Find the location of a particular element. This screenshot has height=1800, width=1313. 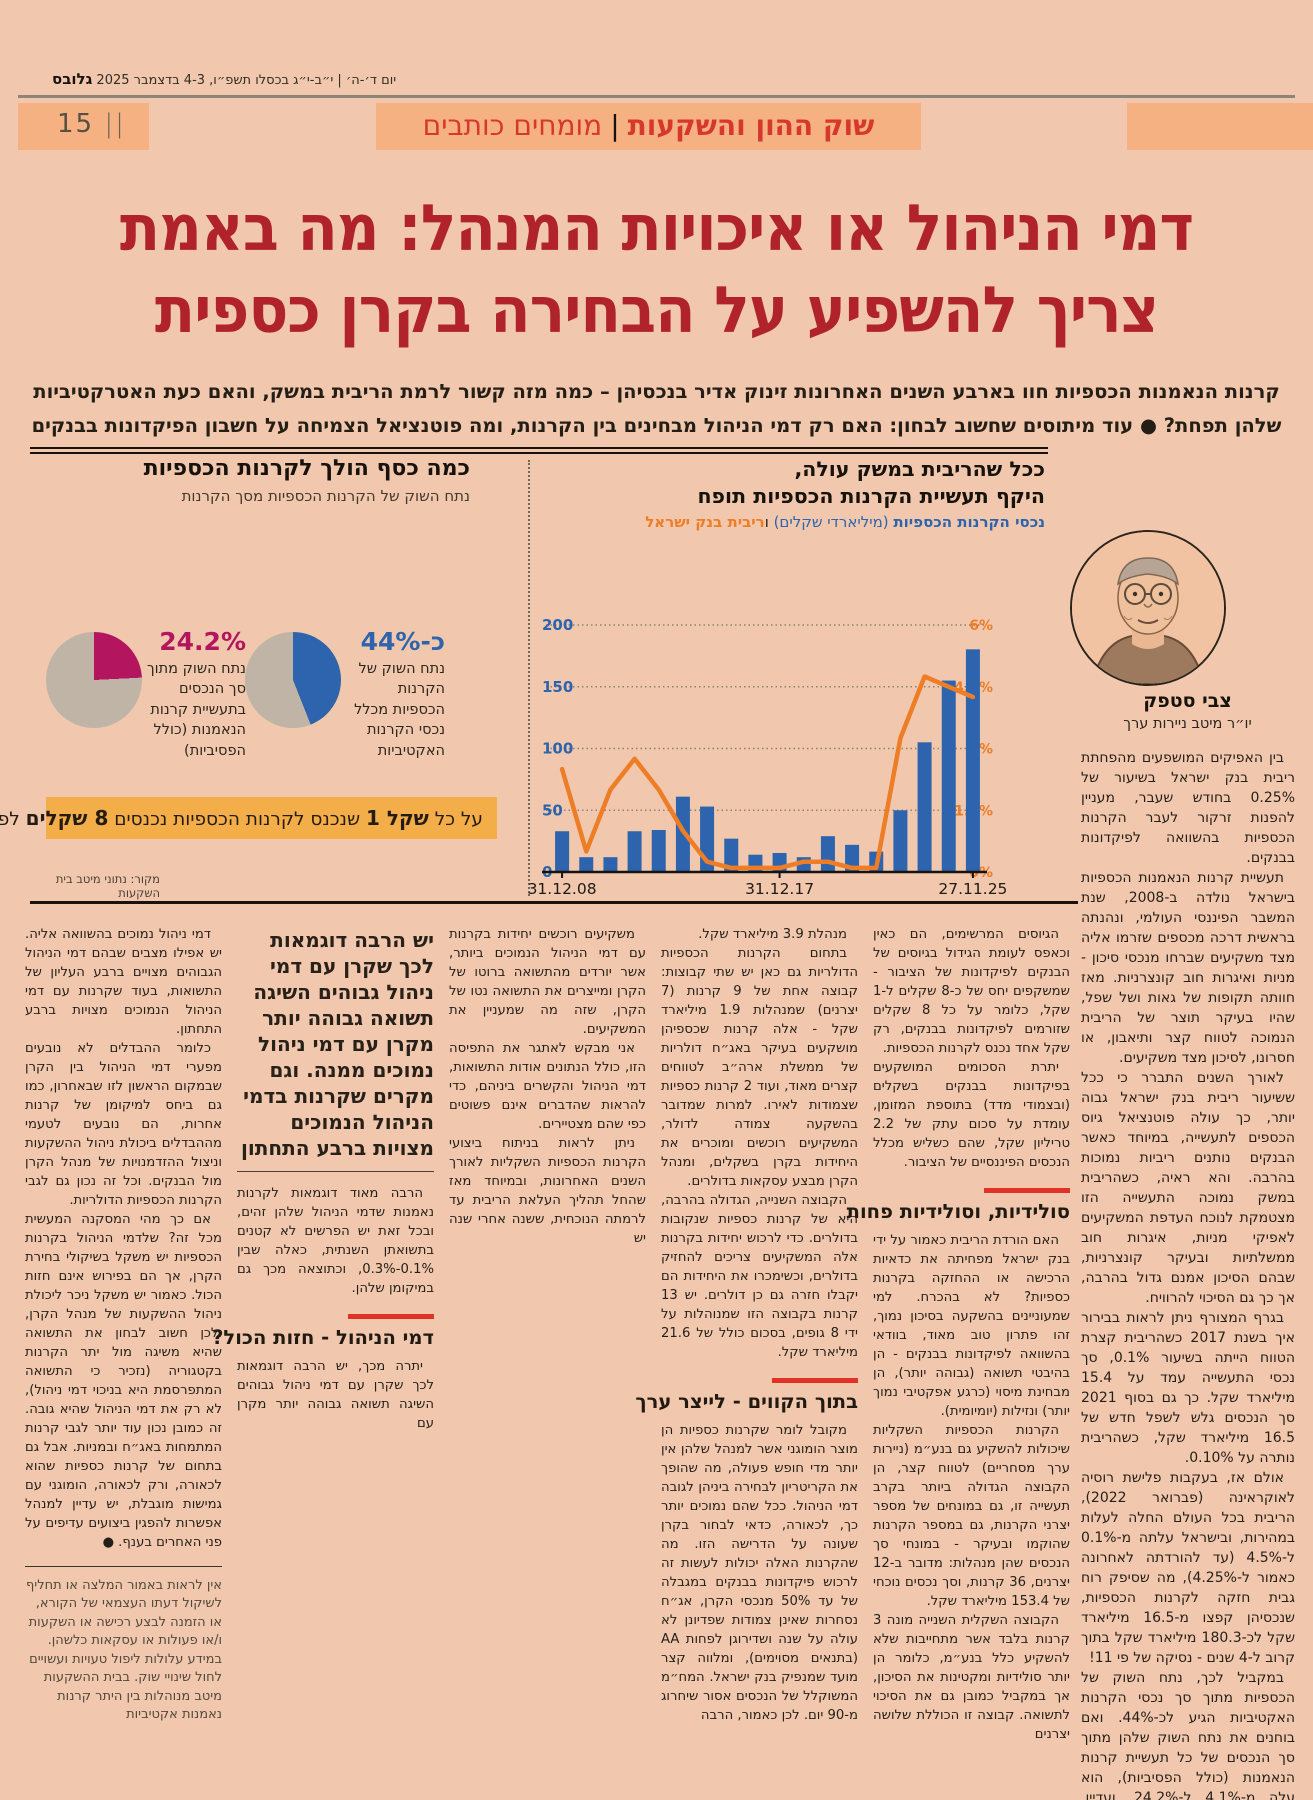

asset-bar-2011 is located at coordinates (634, 851).